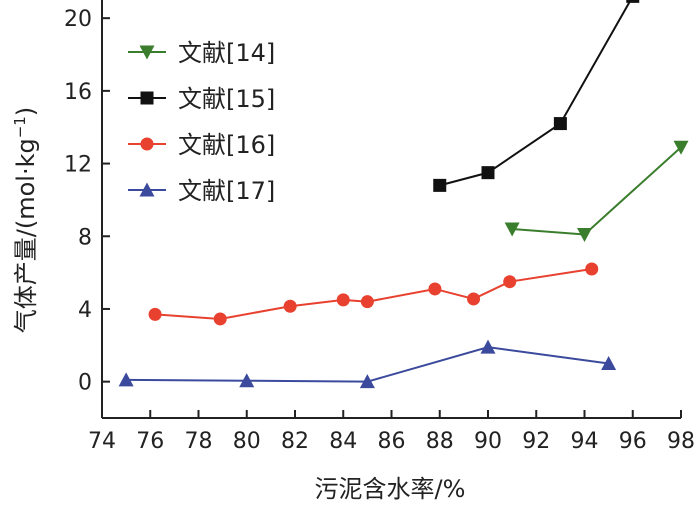 This screenshot has height=507, width=700. Describe the element at coordinates (226, 53) in the screenshot. I see `legend-label: 文献[14]` at that location.